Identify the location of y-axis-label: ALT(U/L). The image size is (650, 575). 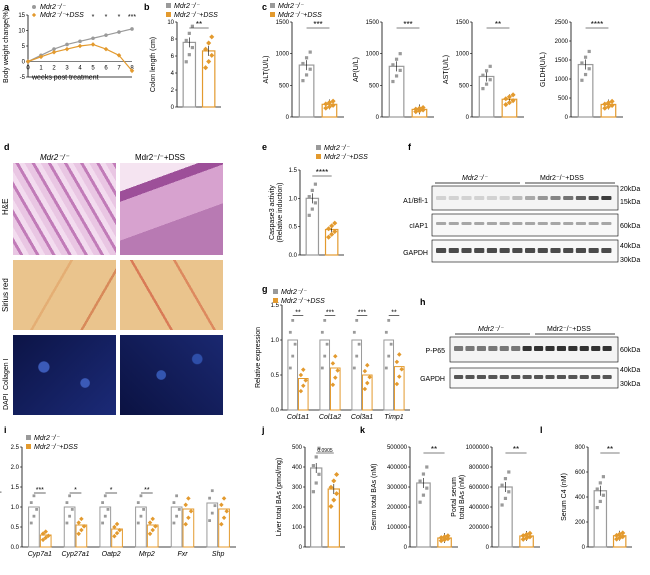
(266, 70).